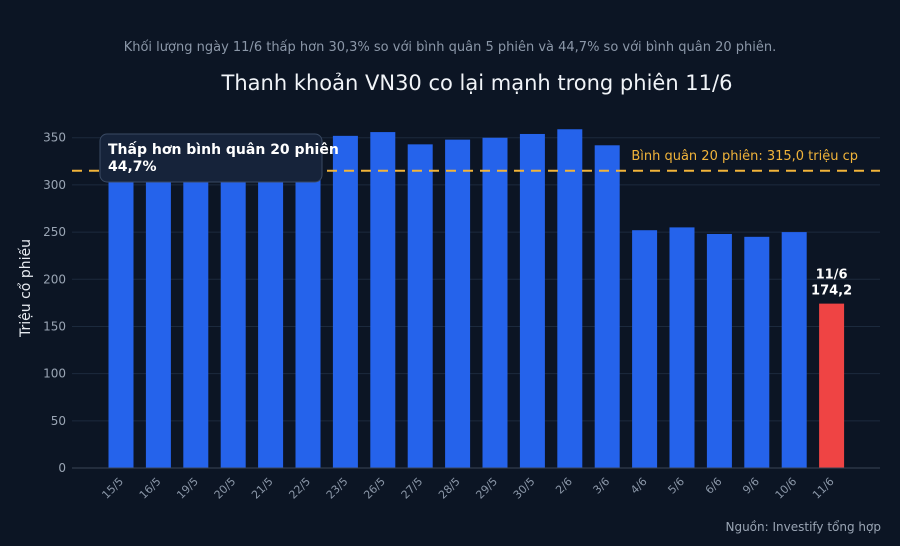 The height and width of the screenshot is (546, 900). Describe the element at coordinates (714, 486) in the screenshot. I see `x-tick-label: 6/6` at that location.